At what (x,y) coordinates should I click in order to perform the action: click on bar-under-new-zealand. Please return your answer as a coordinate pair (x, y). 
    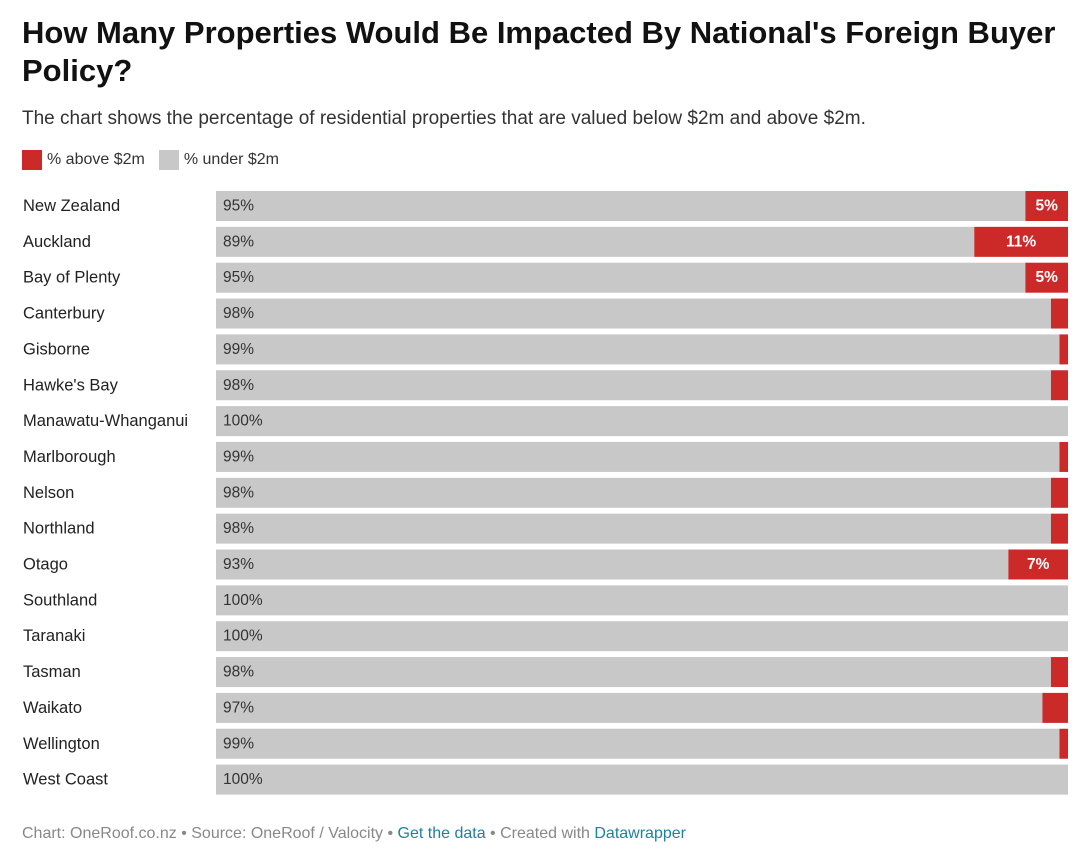
    Looking at the image, I should click on (621, 206).